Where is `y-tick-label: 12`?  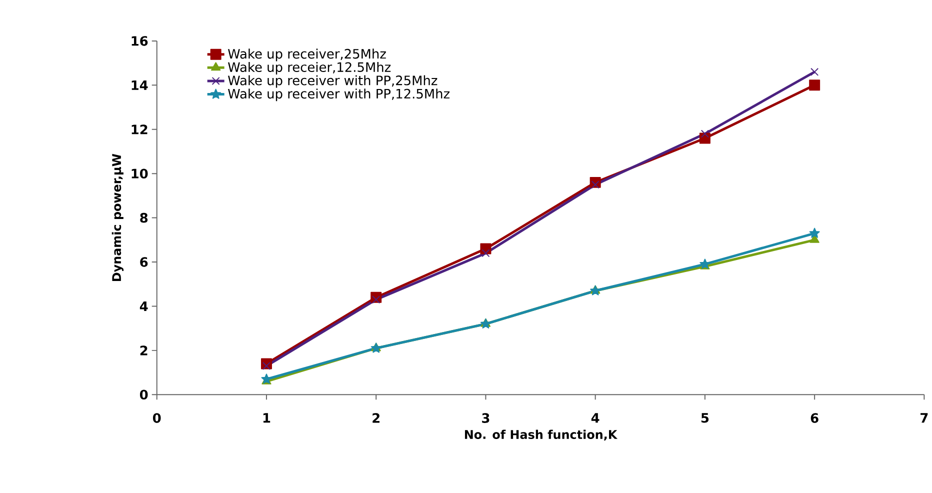
y-tick-label: 12 is located at coordinates (140, 129).